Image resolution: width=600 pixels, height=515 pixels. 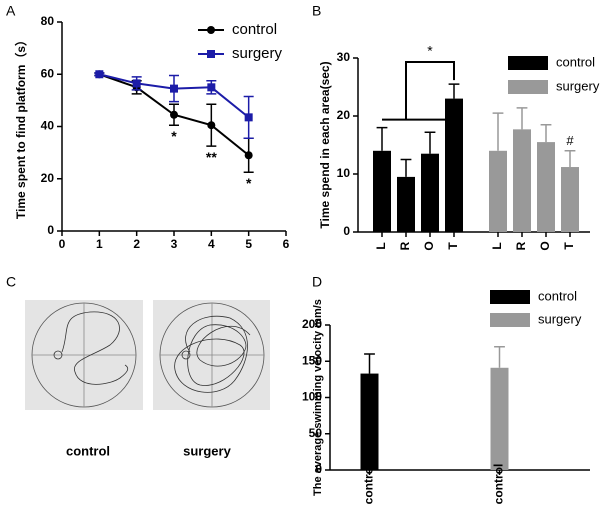 What do you see at coordinates (418, 91) in the screenshot?
I see `significance-bracket` at bounding box center [418, 91].